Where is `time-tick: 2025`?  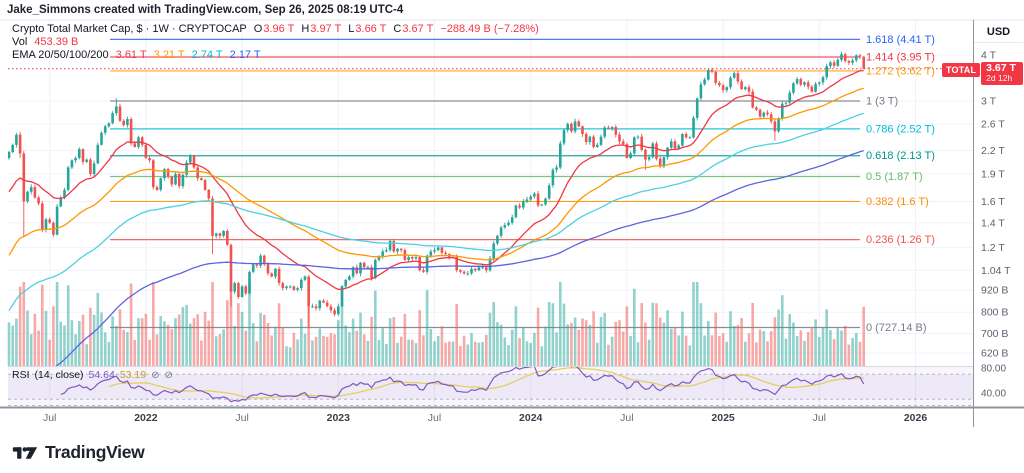
time-tick: 2025 is located at coordinates (723, 418).